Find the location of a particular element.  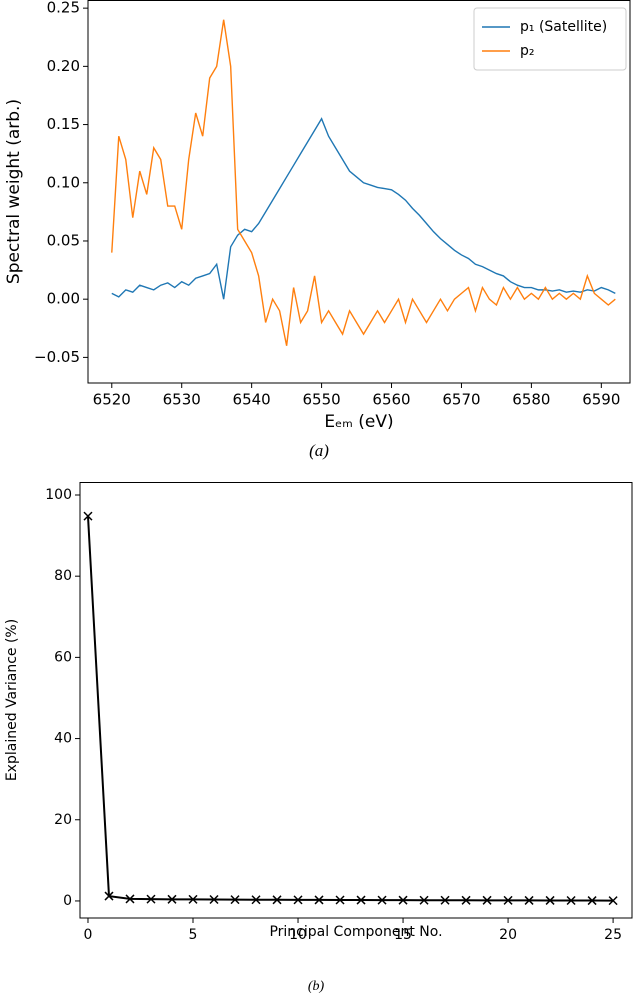

caption: (a) is located at coordinates (319, 450).